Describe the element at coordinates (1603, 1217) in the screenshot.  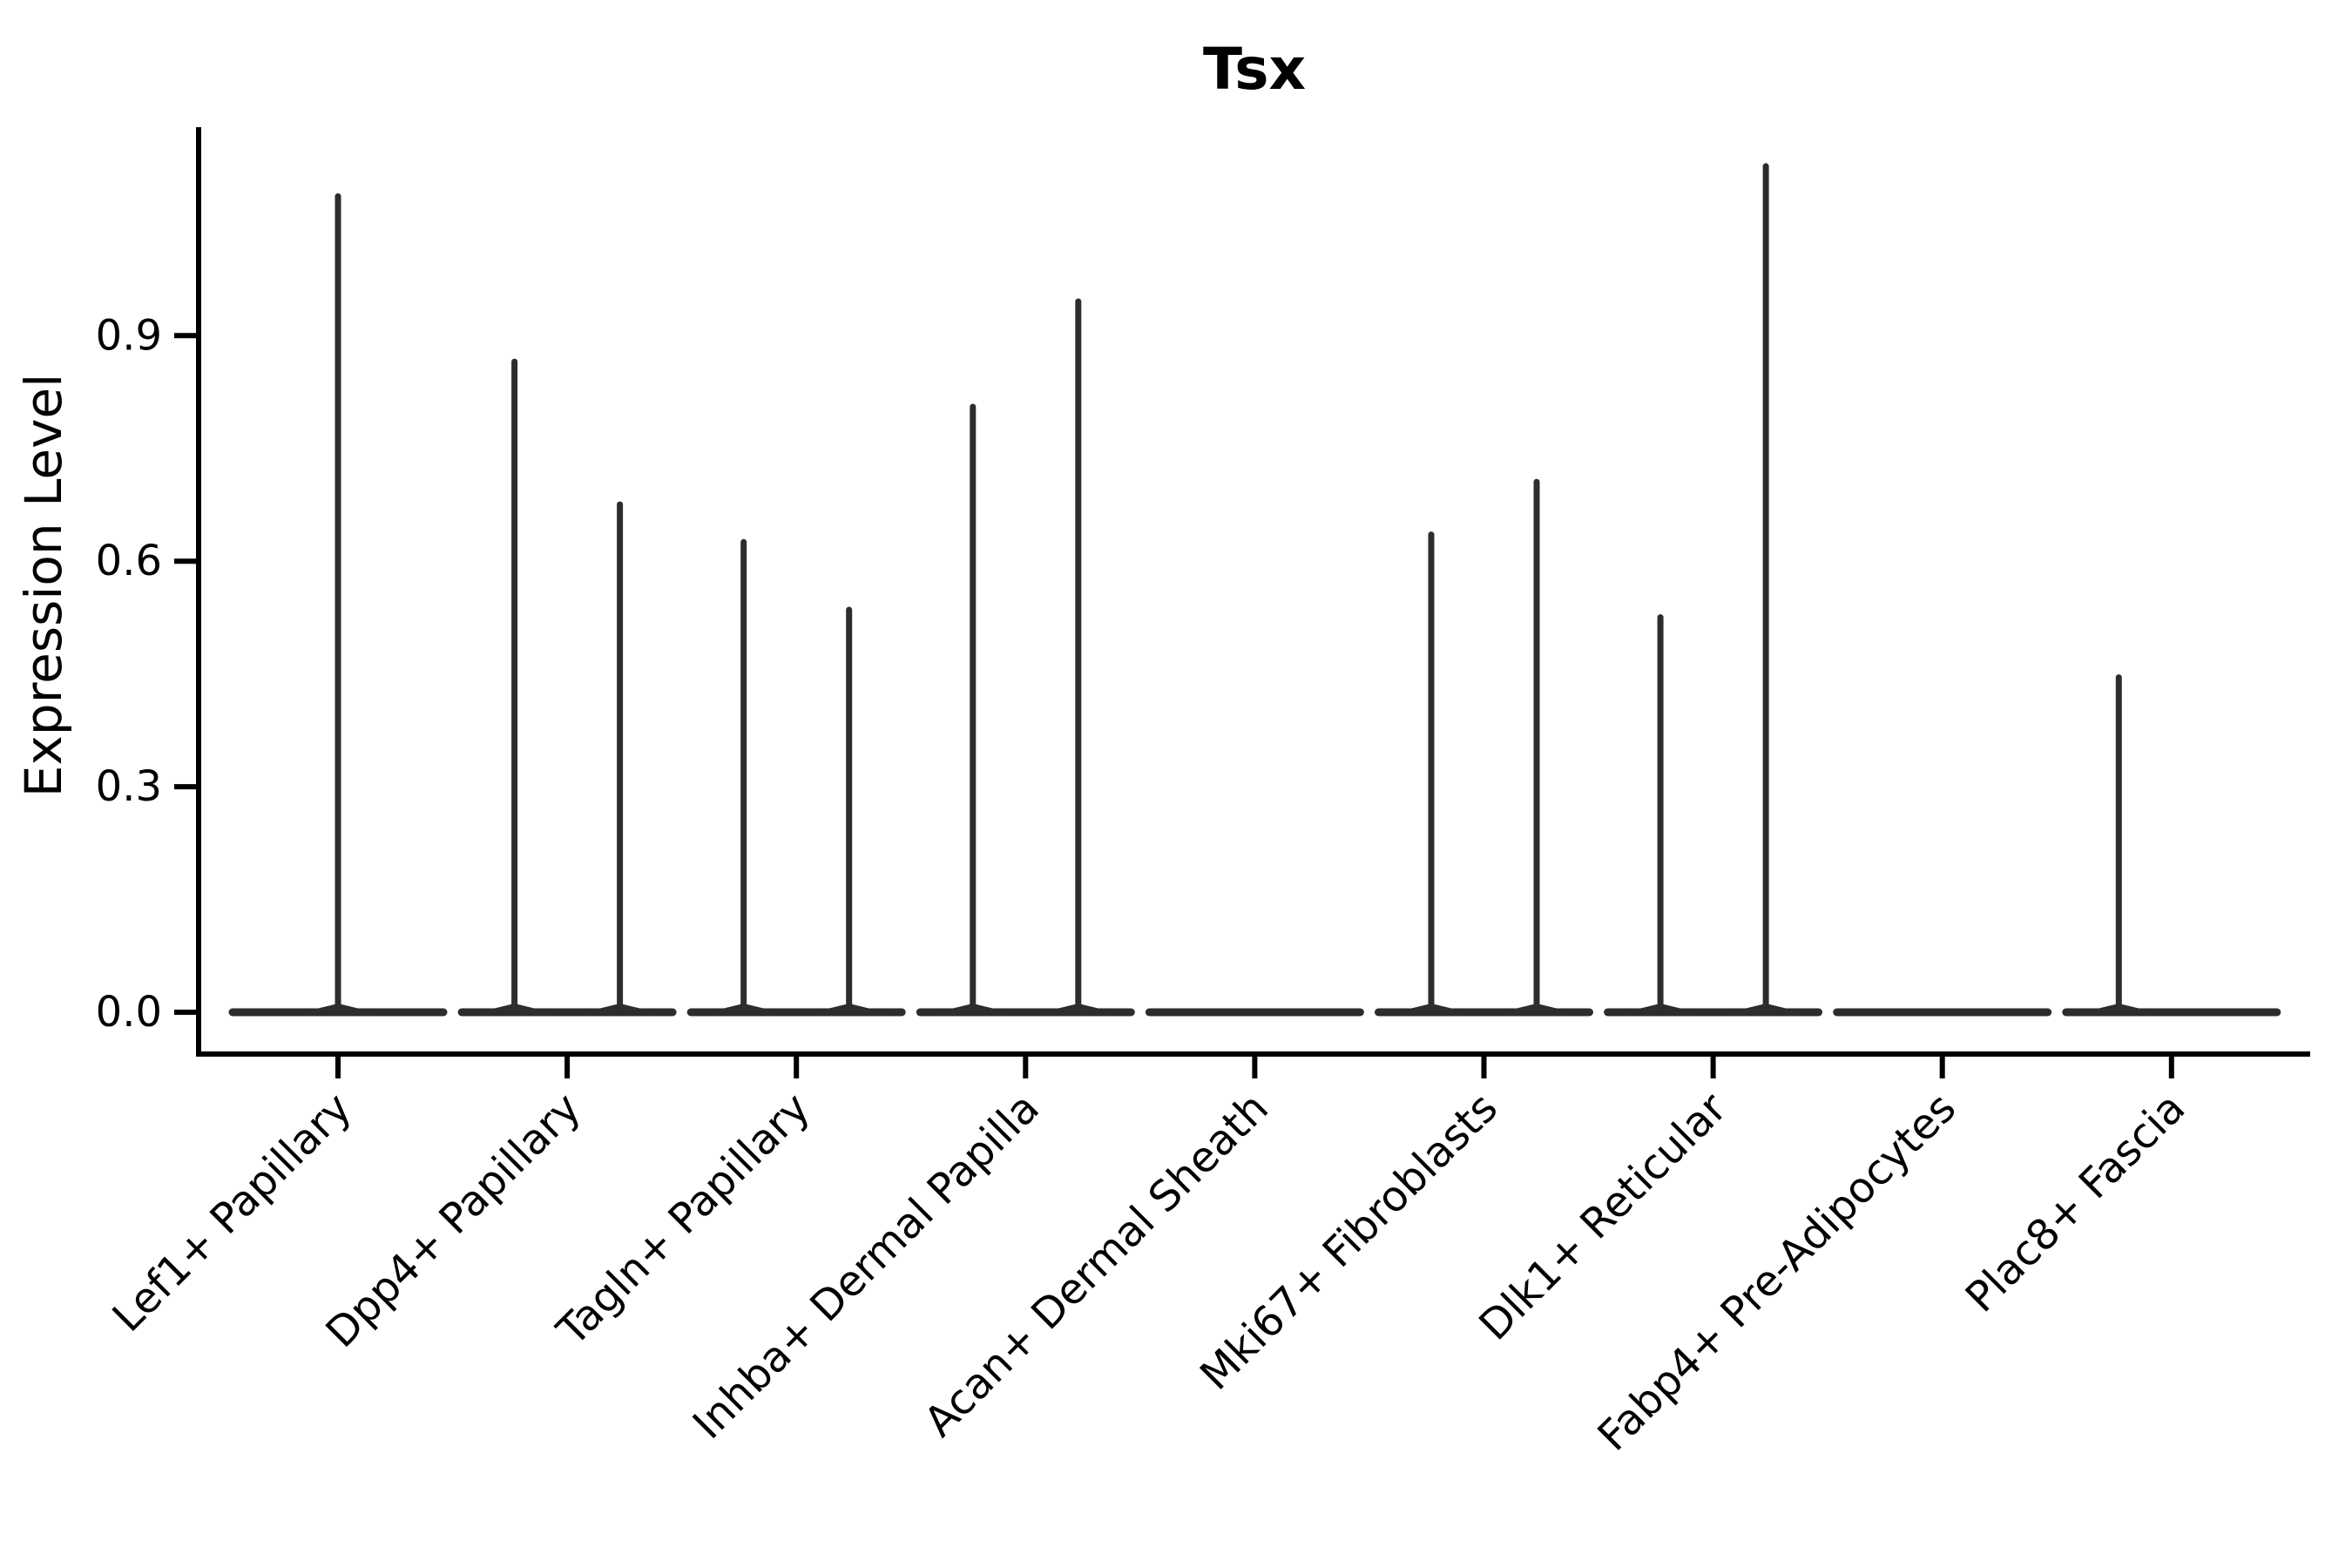
I see `x-tick-label: Dlk1+ Reticular` at that location.